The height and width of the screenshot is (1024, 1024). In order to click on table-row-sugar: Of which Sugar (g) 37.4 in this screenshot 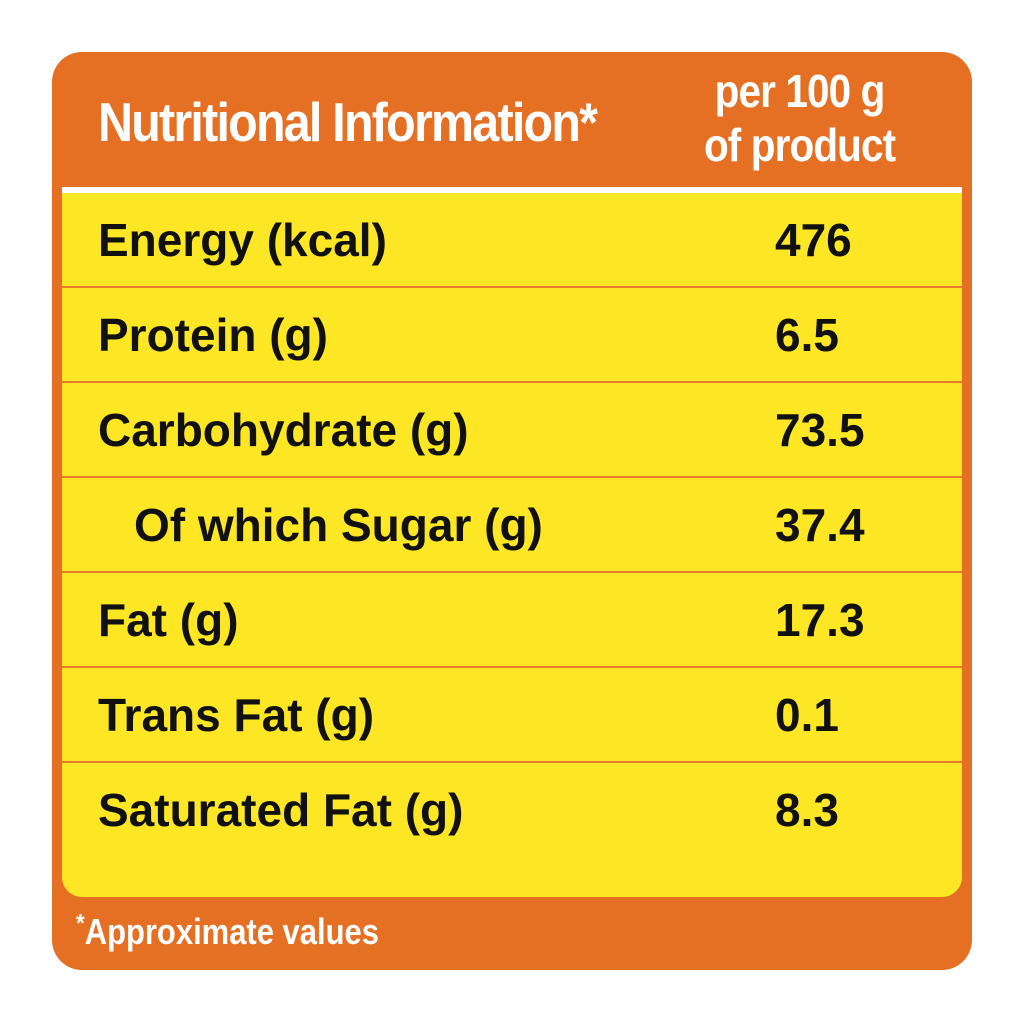, I will do `click(512, 525)`.